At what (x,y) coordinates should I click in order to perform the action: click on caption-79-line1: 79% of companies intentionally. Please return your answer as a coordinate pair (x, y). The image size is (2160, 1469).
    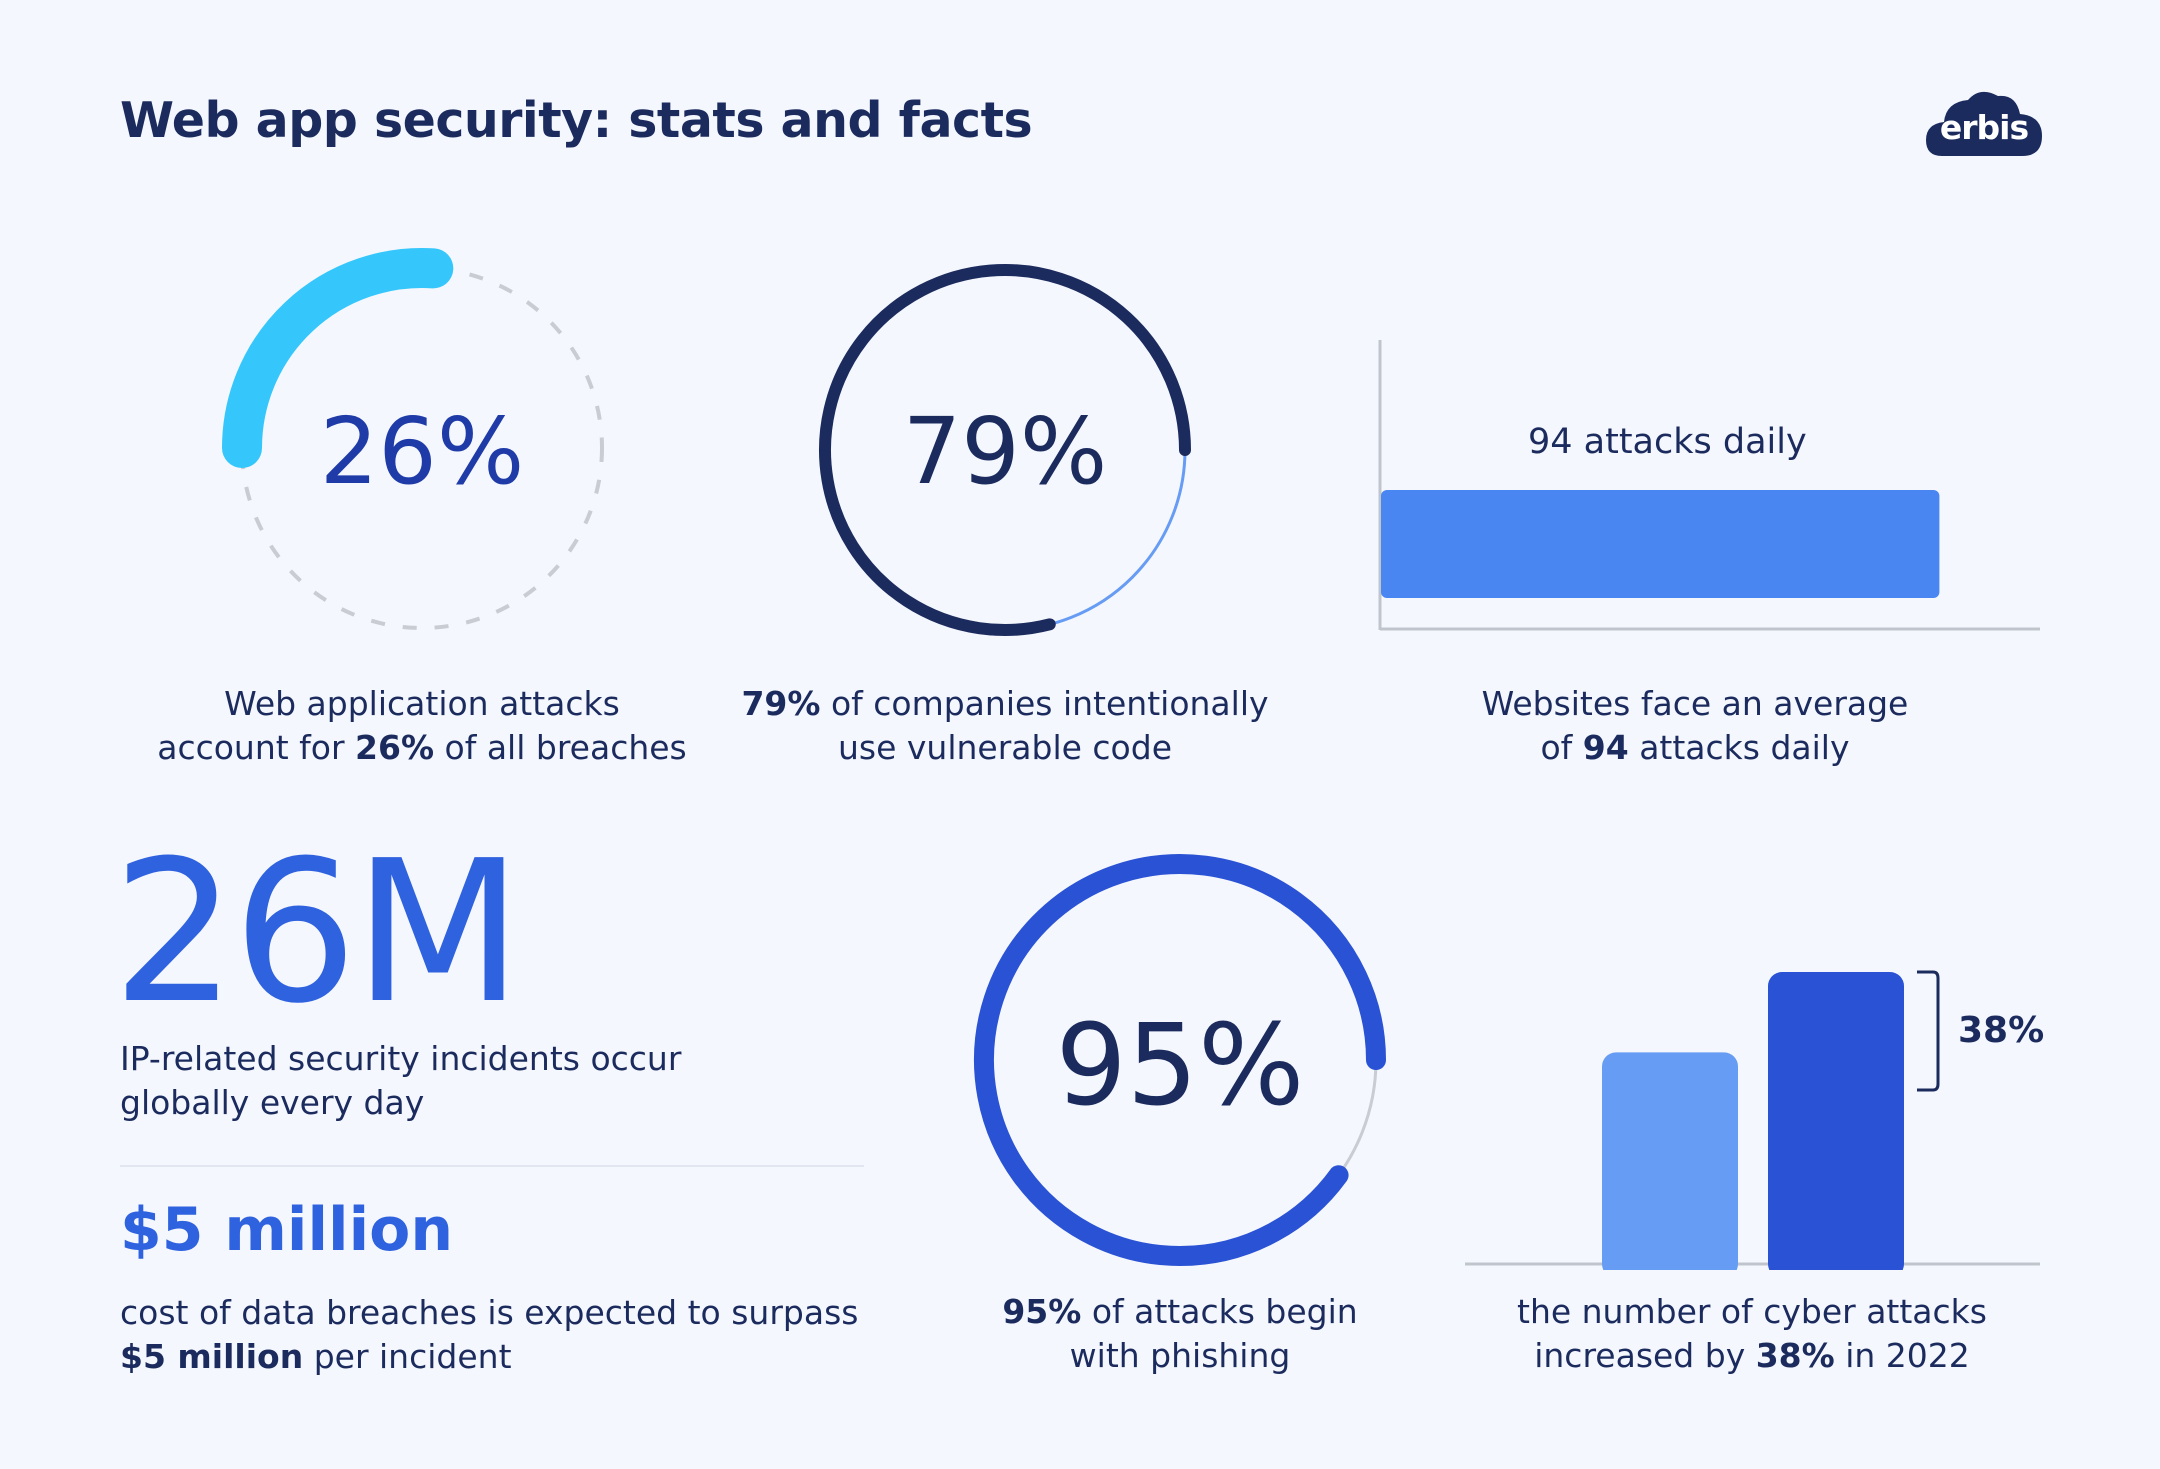
    Looking at the image, I should click on (1005, 704).